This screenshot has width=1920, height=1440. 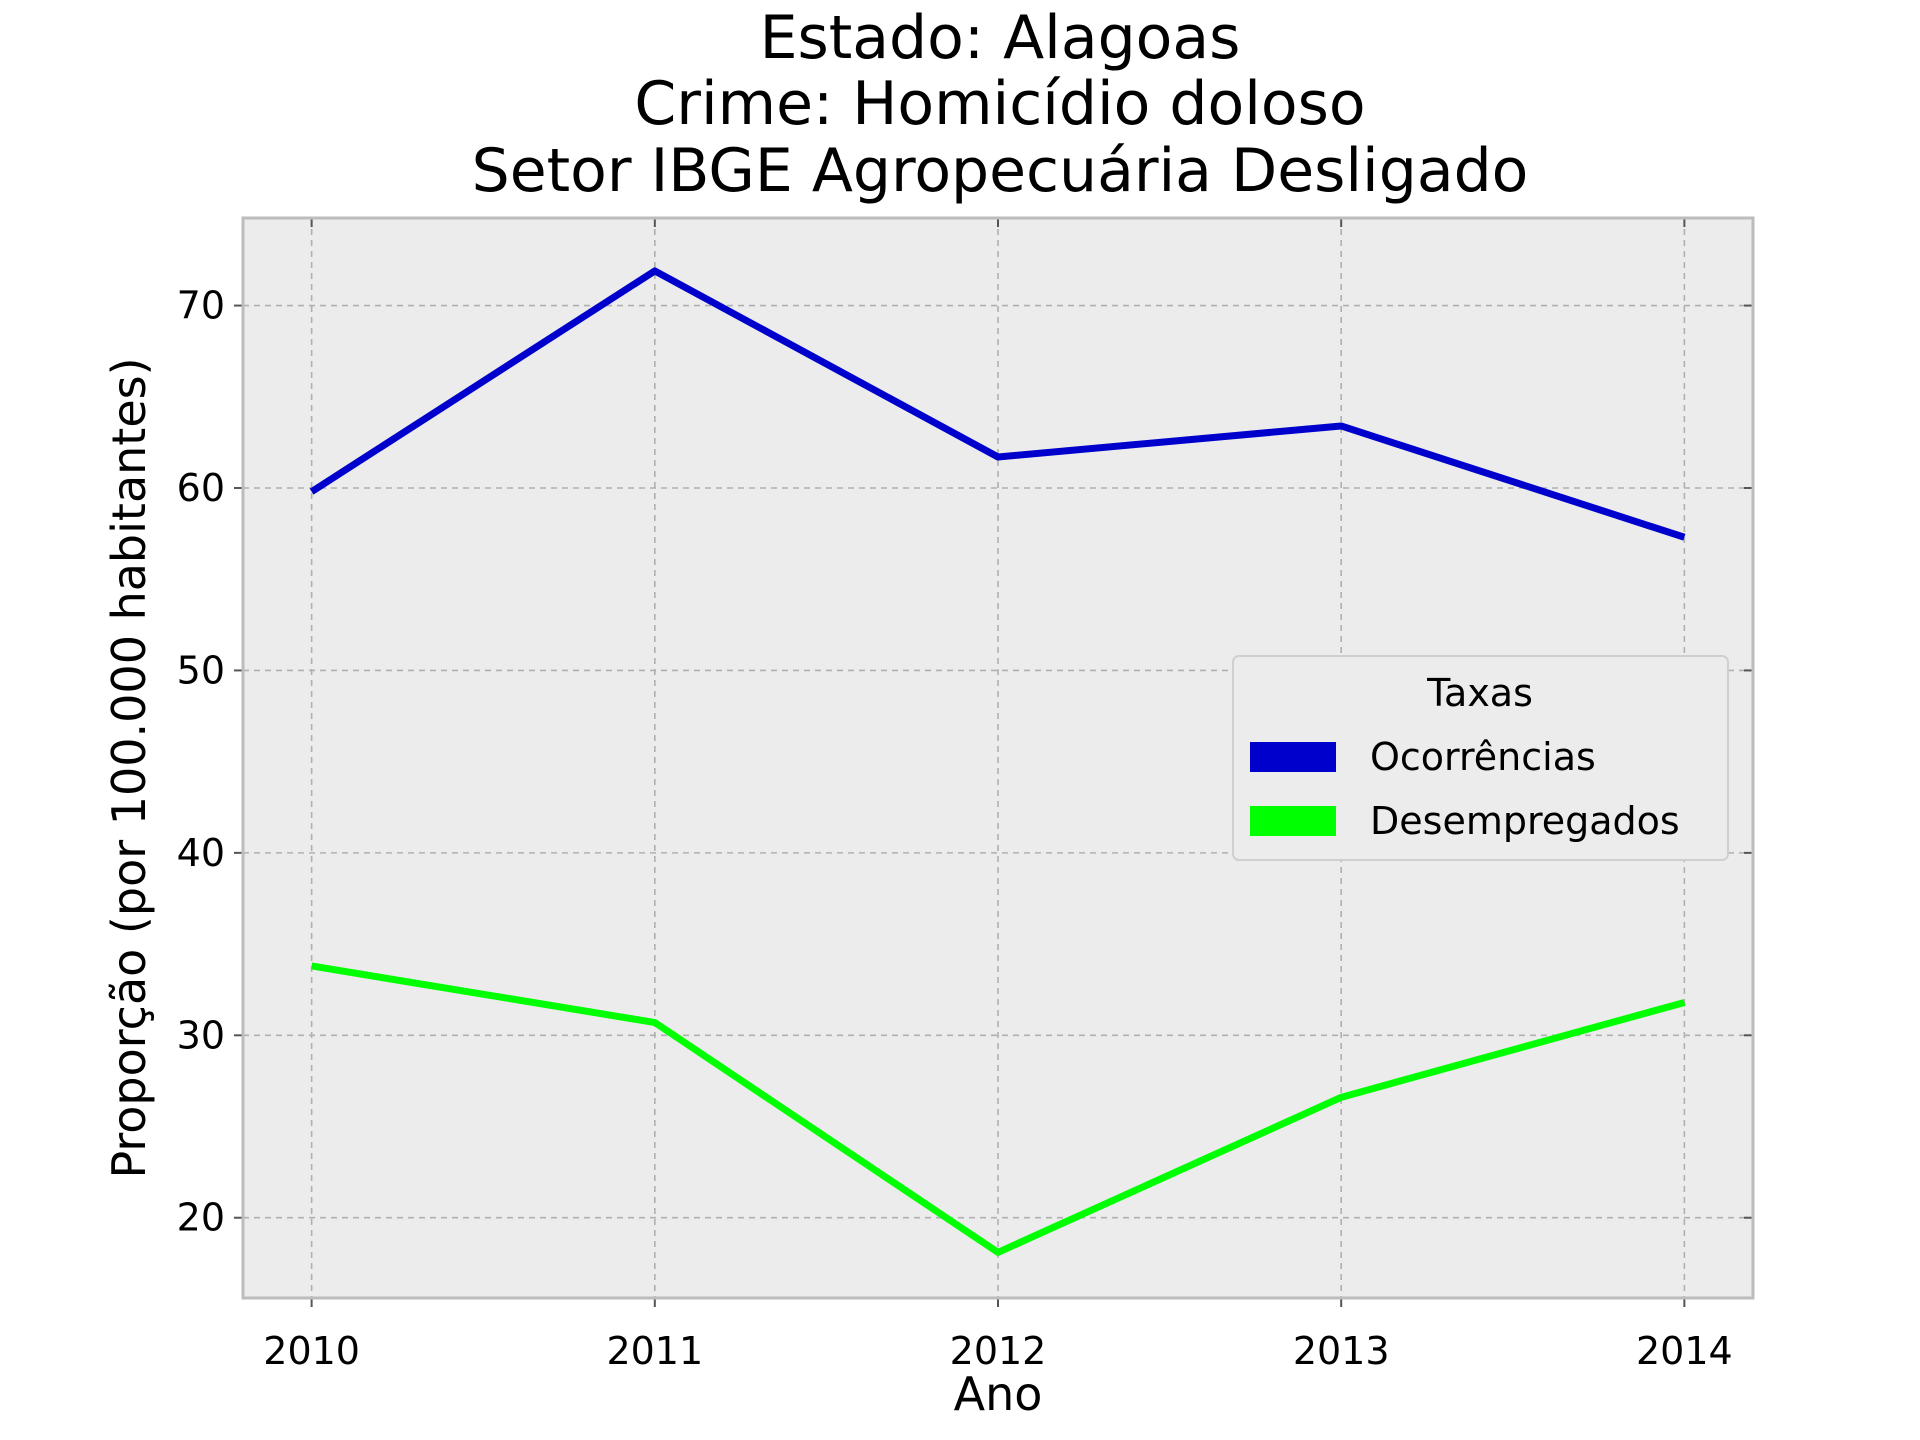 What do you see at coordinates (1293, 757) in the screenshot?
I see `legend-swatch-ocorrencias` at bounding box center [1293, 757].